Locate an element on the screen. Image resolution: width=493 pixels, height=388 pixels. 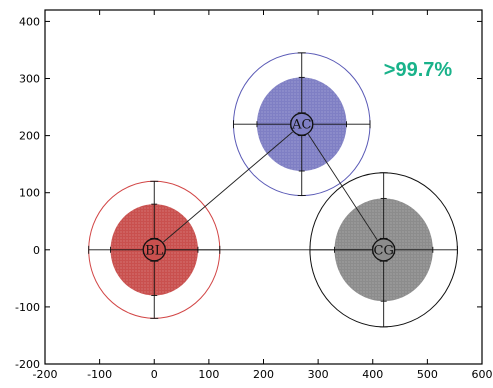
x-tick-label: 400 is located at coordinates (372, 374).